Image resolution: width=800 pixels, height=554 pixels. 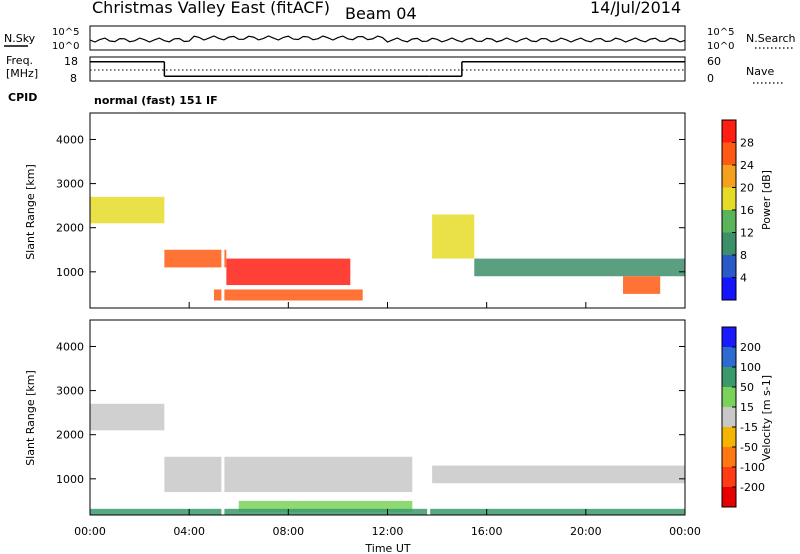 I want to click on colorbar-tick-label: 28, so click(x=747, y=143).